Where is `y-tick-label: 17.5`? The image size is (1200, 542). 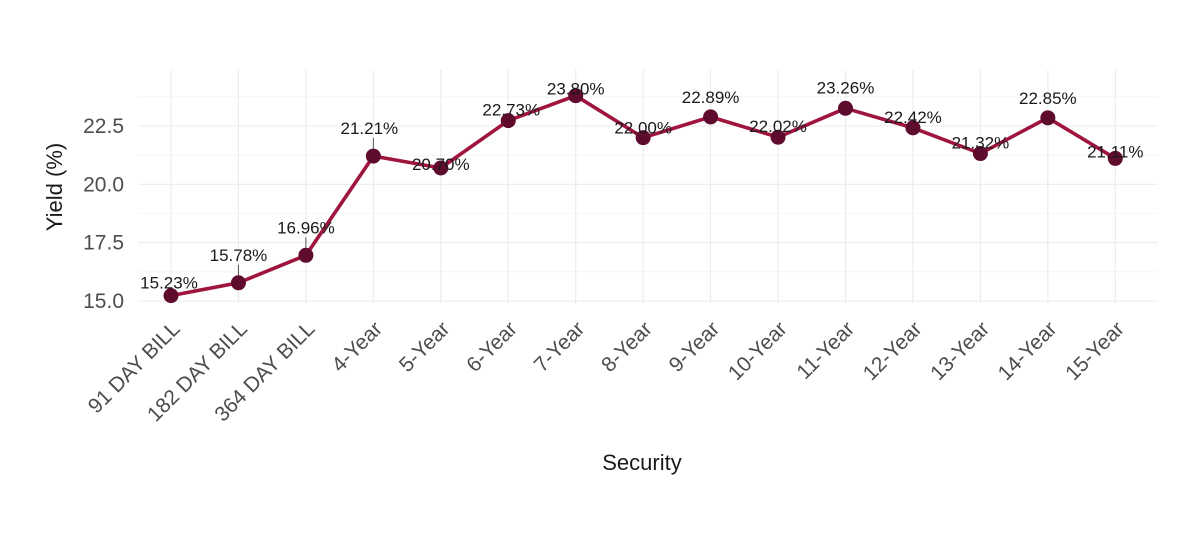
y-tick-label: 17.5 is located at coordinates (103, 243).